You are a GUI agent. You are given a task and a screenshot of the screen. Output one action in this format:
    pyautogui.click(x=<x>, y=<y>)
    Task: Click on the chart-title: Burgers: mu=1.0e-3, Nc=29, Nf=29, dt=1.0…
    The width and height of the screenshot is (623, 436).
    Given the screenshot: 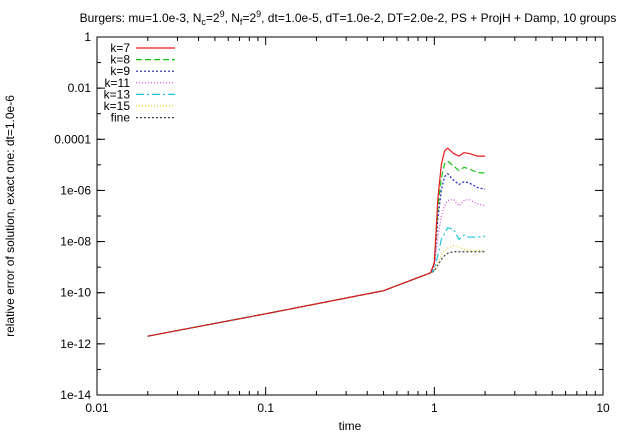 What is the action you would take?
    pyautogui.click(x=348, y=18)
    